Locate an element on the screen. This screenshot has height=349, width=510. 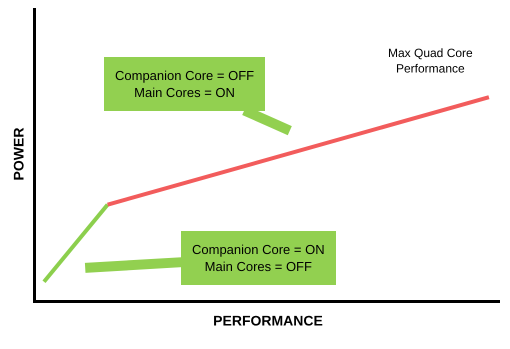
x-axis-title: PERFORMANCE is located at coordinates (268, 320).